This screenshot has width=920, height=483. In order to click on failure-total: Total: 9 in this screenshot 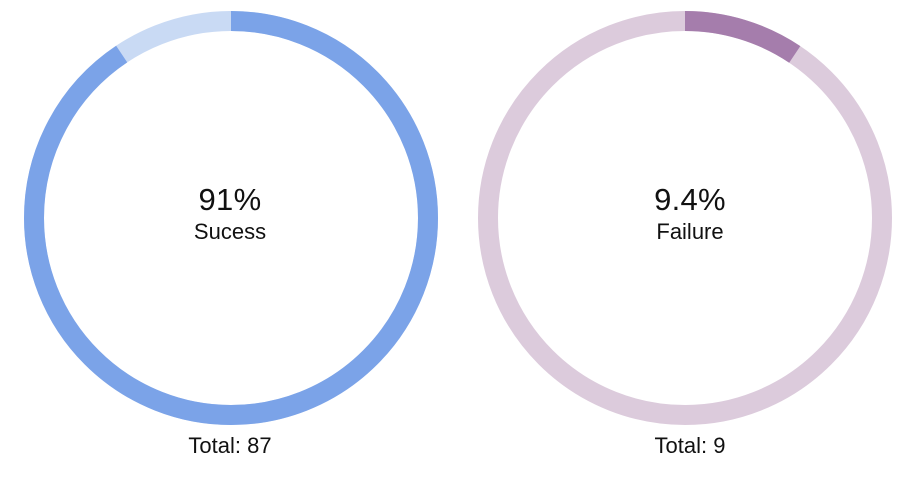, I will do `click(690, 445)`.